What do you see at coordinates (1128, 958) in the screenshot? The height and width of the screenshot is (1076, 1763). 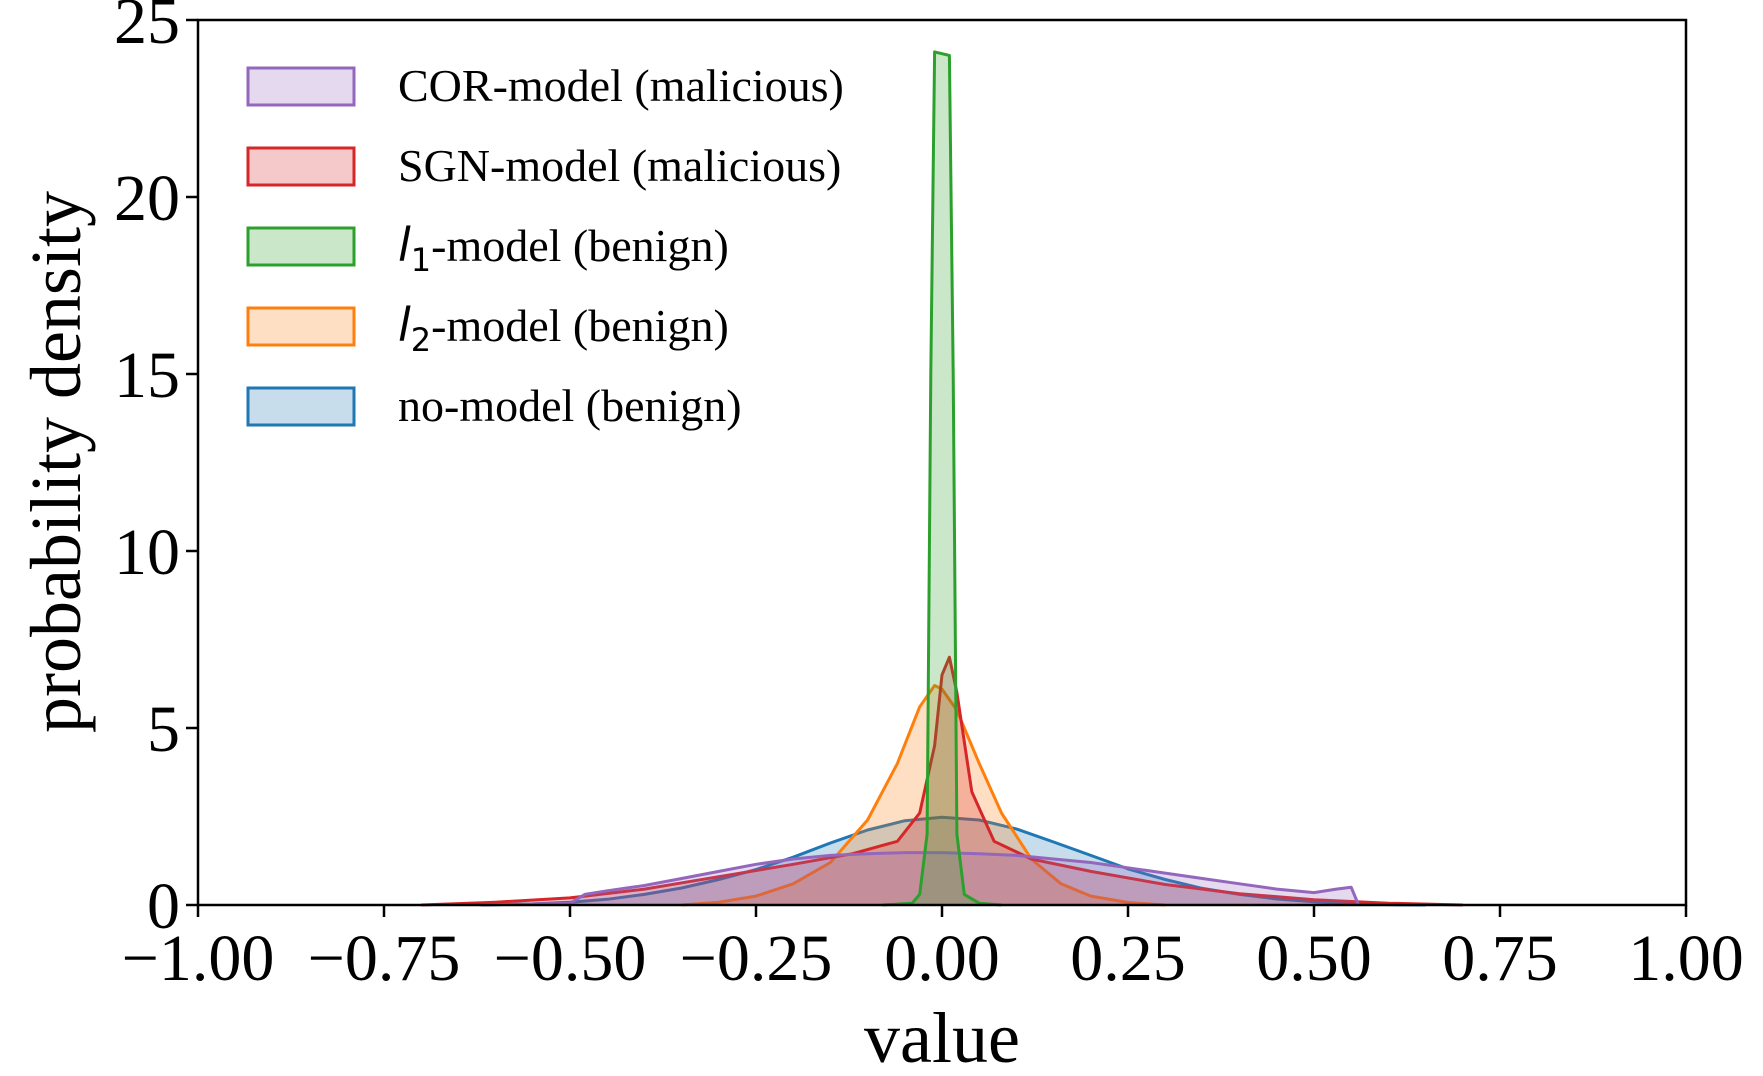 I see `x-tick-label: 0.25` at bounding box center [1128, 958].